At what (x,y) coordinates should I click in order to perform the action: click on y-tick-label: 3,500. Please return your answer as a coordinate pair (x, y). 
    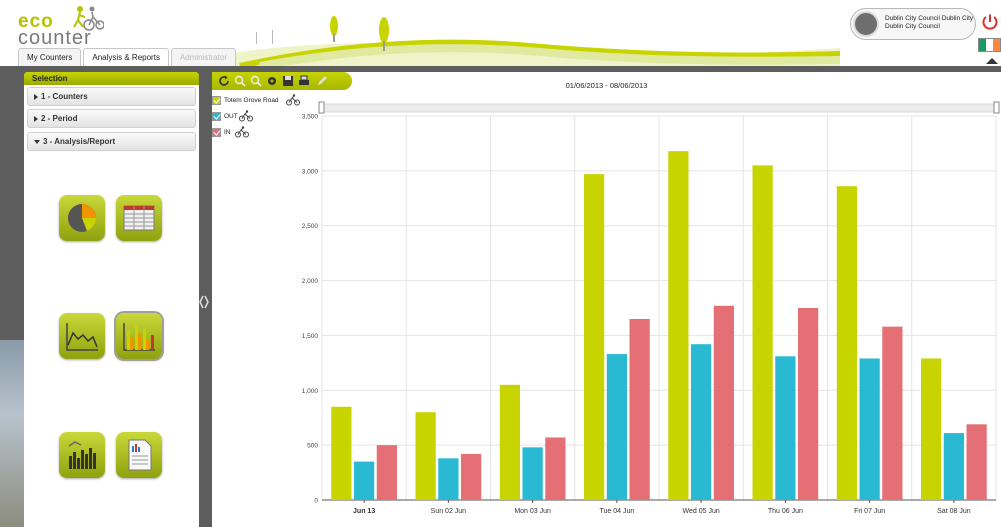
    Looking at the image, I should click on (310, 117).